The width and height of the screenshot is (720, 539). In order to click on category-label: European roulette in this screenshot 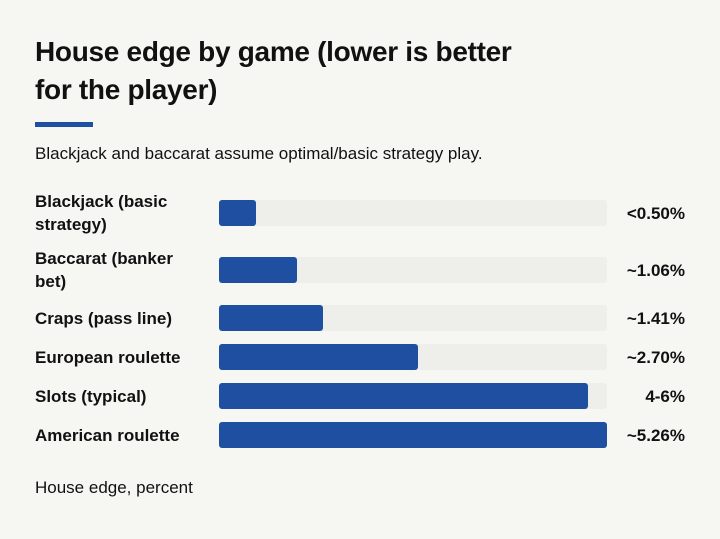, I will do `click(108, 357)`.